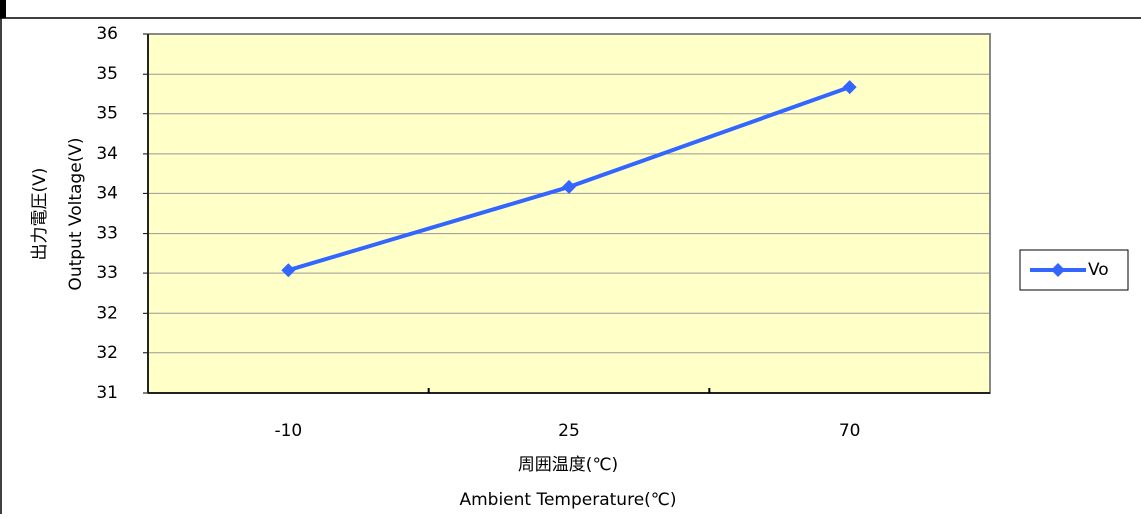 Image resolution: width=1141 pixels, height=518 pixels. I want to click on y-tick-label: 36, so click(107, 34).